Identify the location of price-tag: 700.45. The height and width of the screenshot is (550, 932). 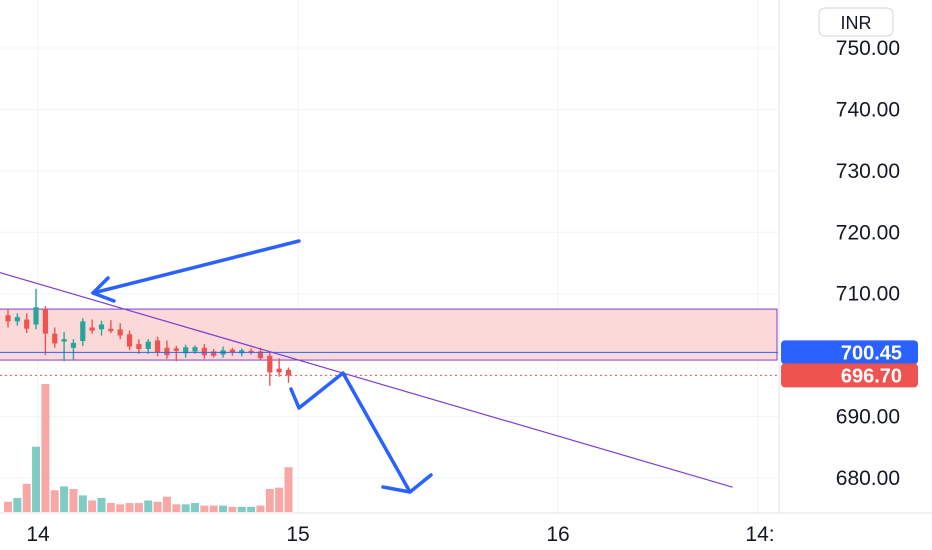
(849, 352).